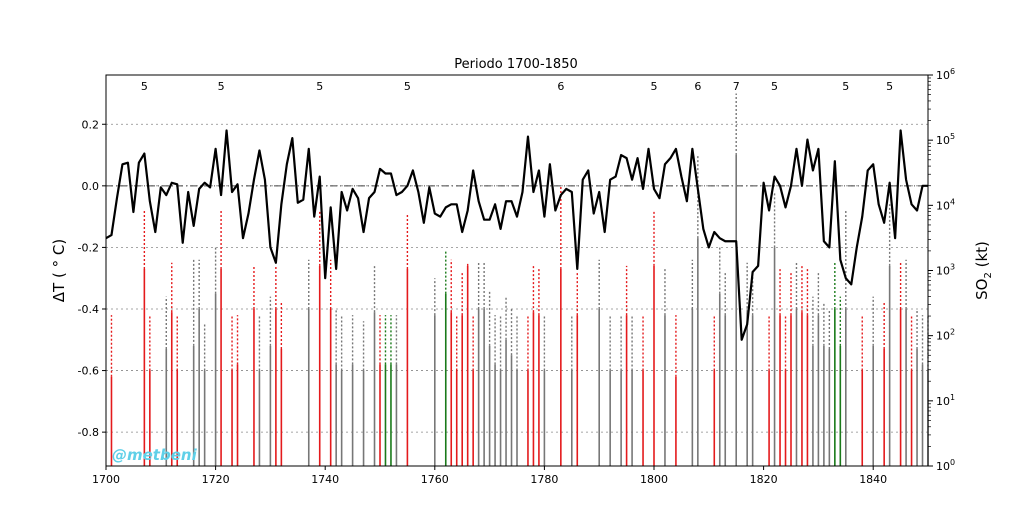 This screenshot has height=528, width=1030. I want to click on vei-labels: 5 5 5 5 6 5 6 7 5 5 5, so click(517, 86).